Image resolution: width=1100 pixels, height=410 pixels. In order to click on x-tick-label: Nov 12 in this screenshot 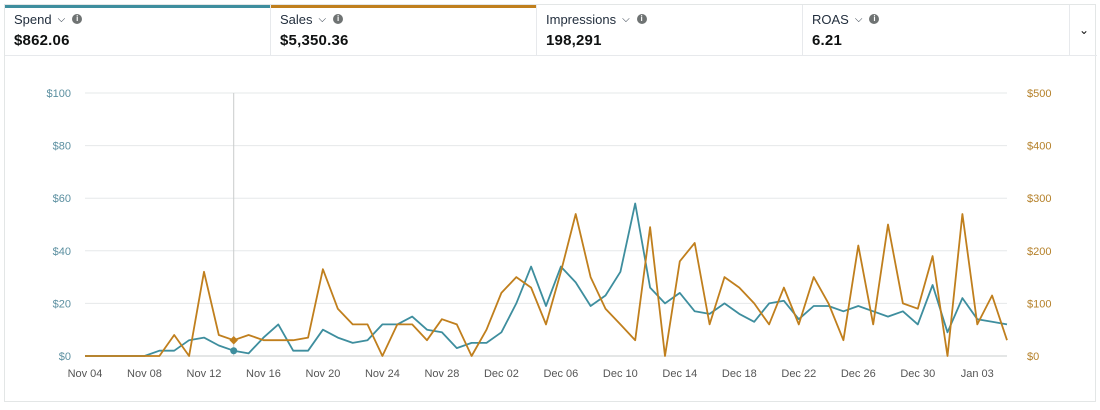, I will do `click(204, 374)`.